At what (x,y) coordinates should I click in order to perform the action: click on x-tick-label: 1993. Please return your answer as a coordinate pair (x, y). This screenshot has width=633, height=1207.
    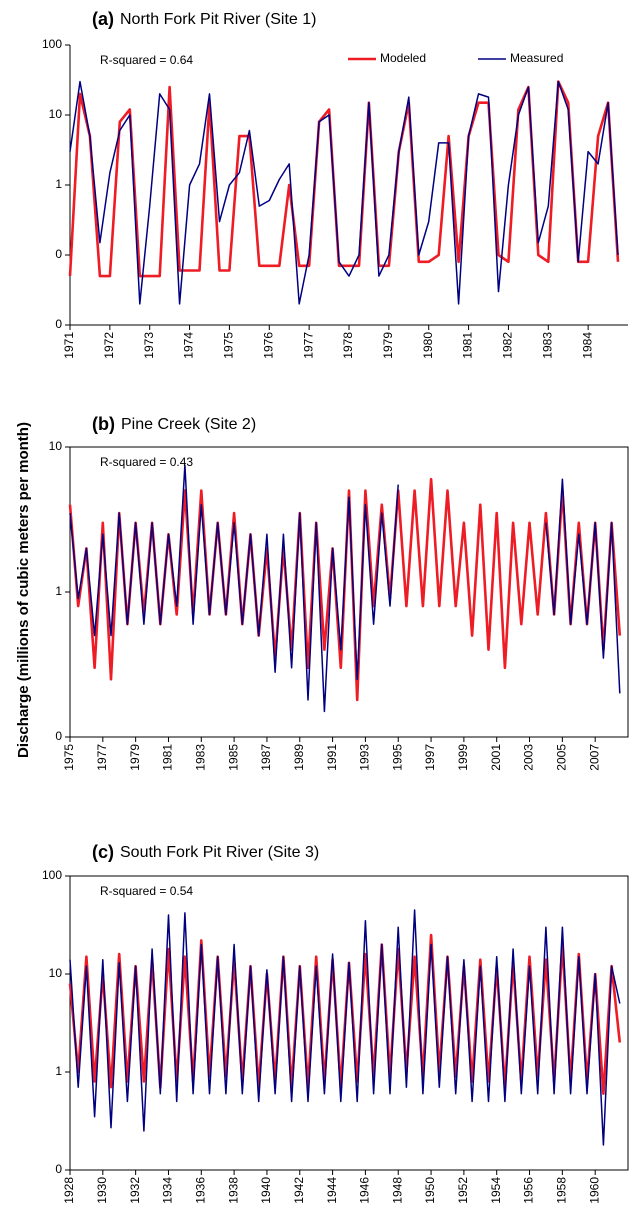
    Looking at the image, I should click on (365, 757).